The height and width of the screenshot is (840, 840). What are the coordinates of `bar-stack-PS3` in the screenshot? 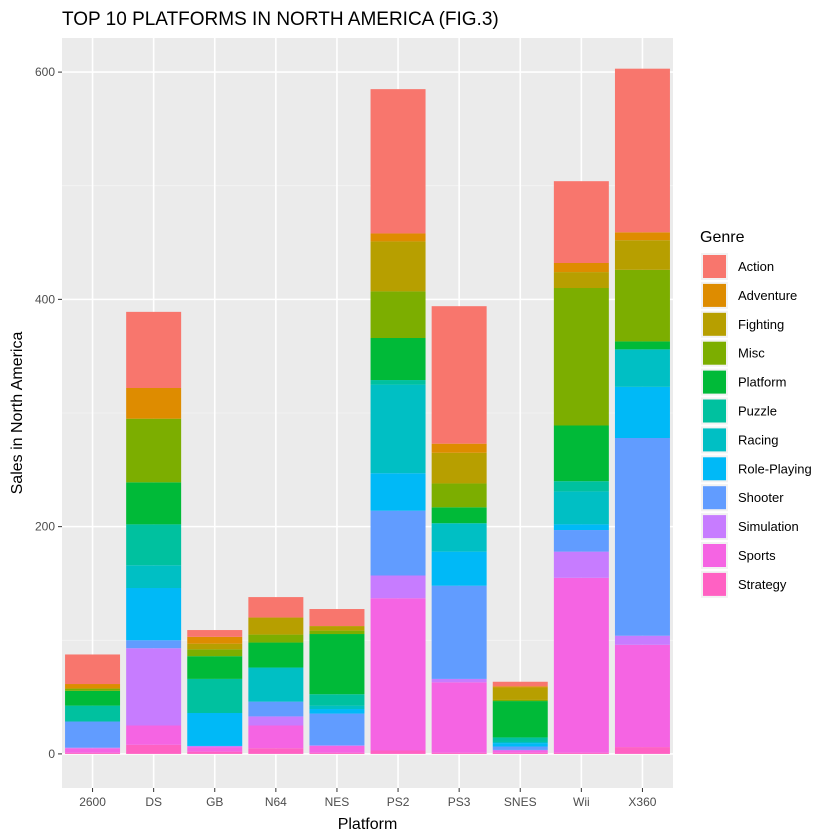 It's located at (459, 530).